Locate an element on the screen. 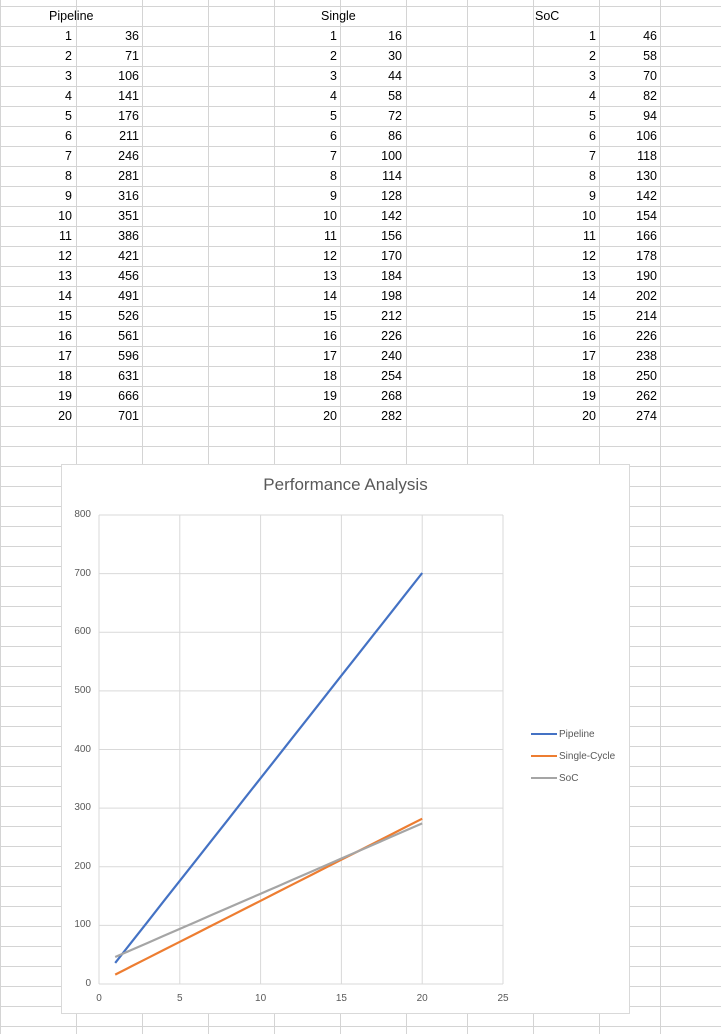  soc-value-cell: 154 is located at coordinates (646, 216).